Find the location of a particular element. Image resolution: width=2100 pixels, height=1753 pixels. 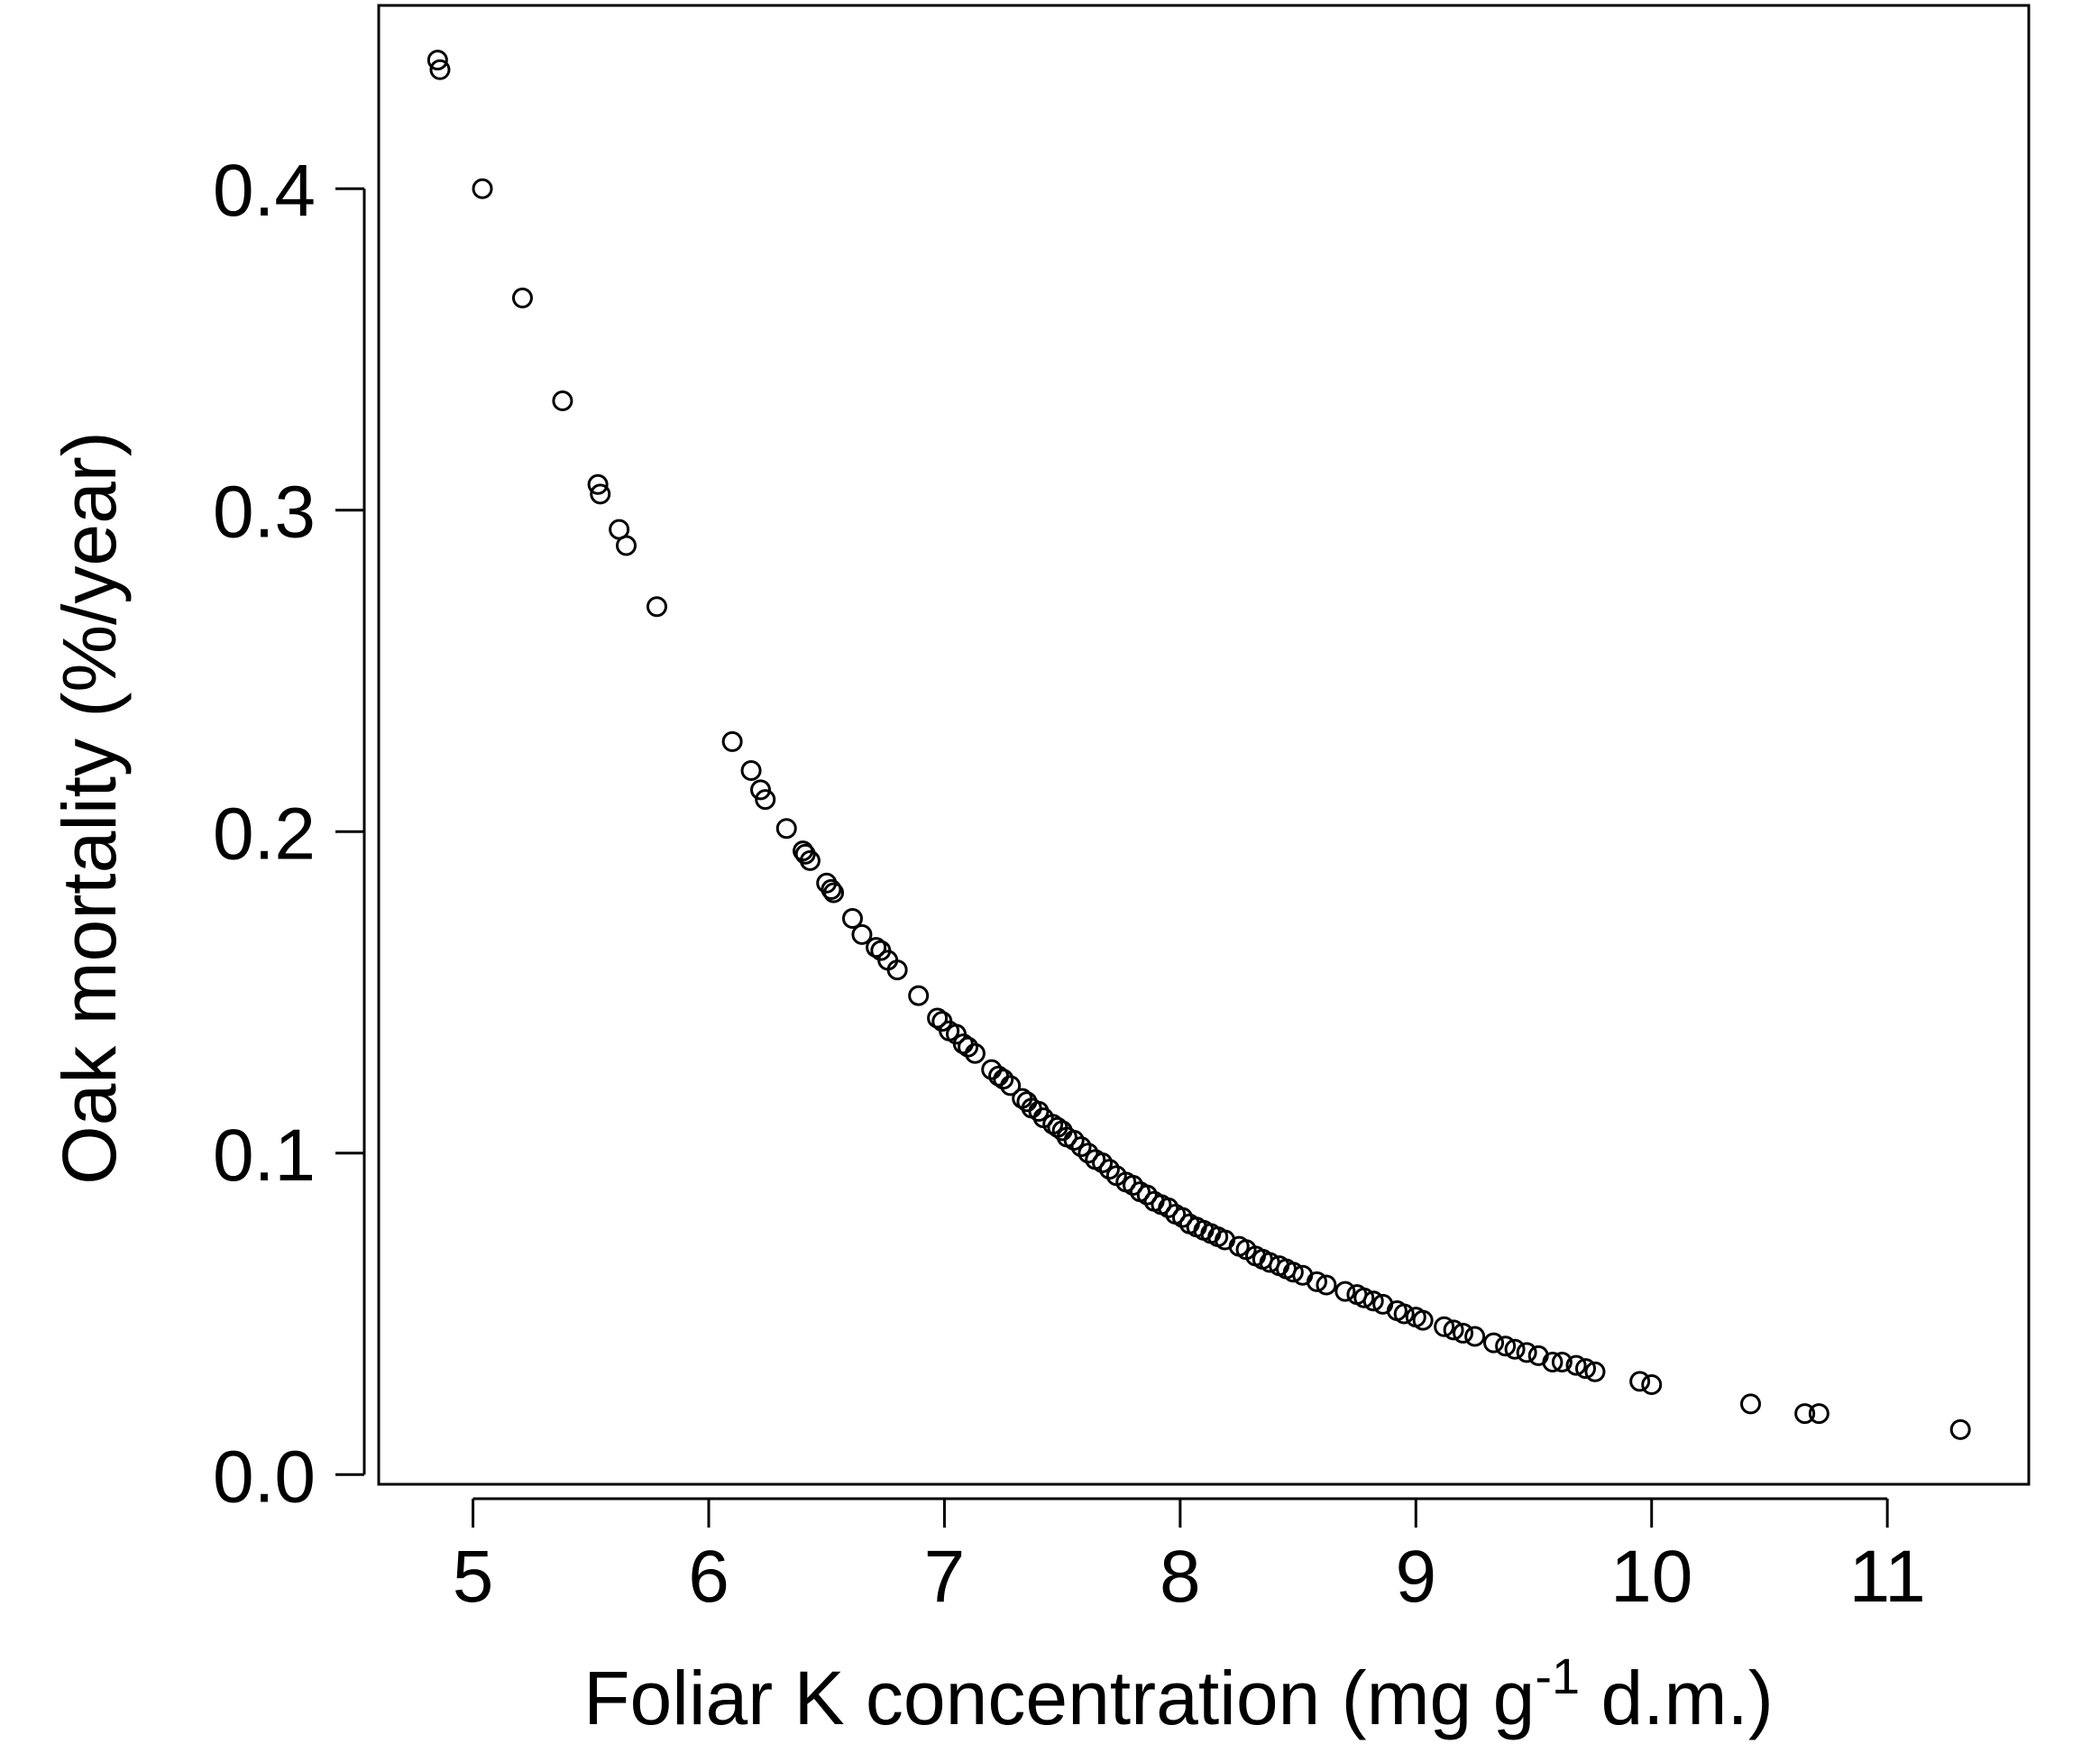

x-tick-label: 10 is located at coordinates (1651, 1577).